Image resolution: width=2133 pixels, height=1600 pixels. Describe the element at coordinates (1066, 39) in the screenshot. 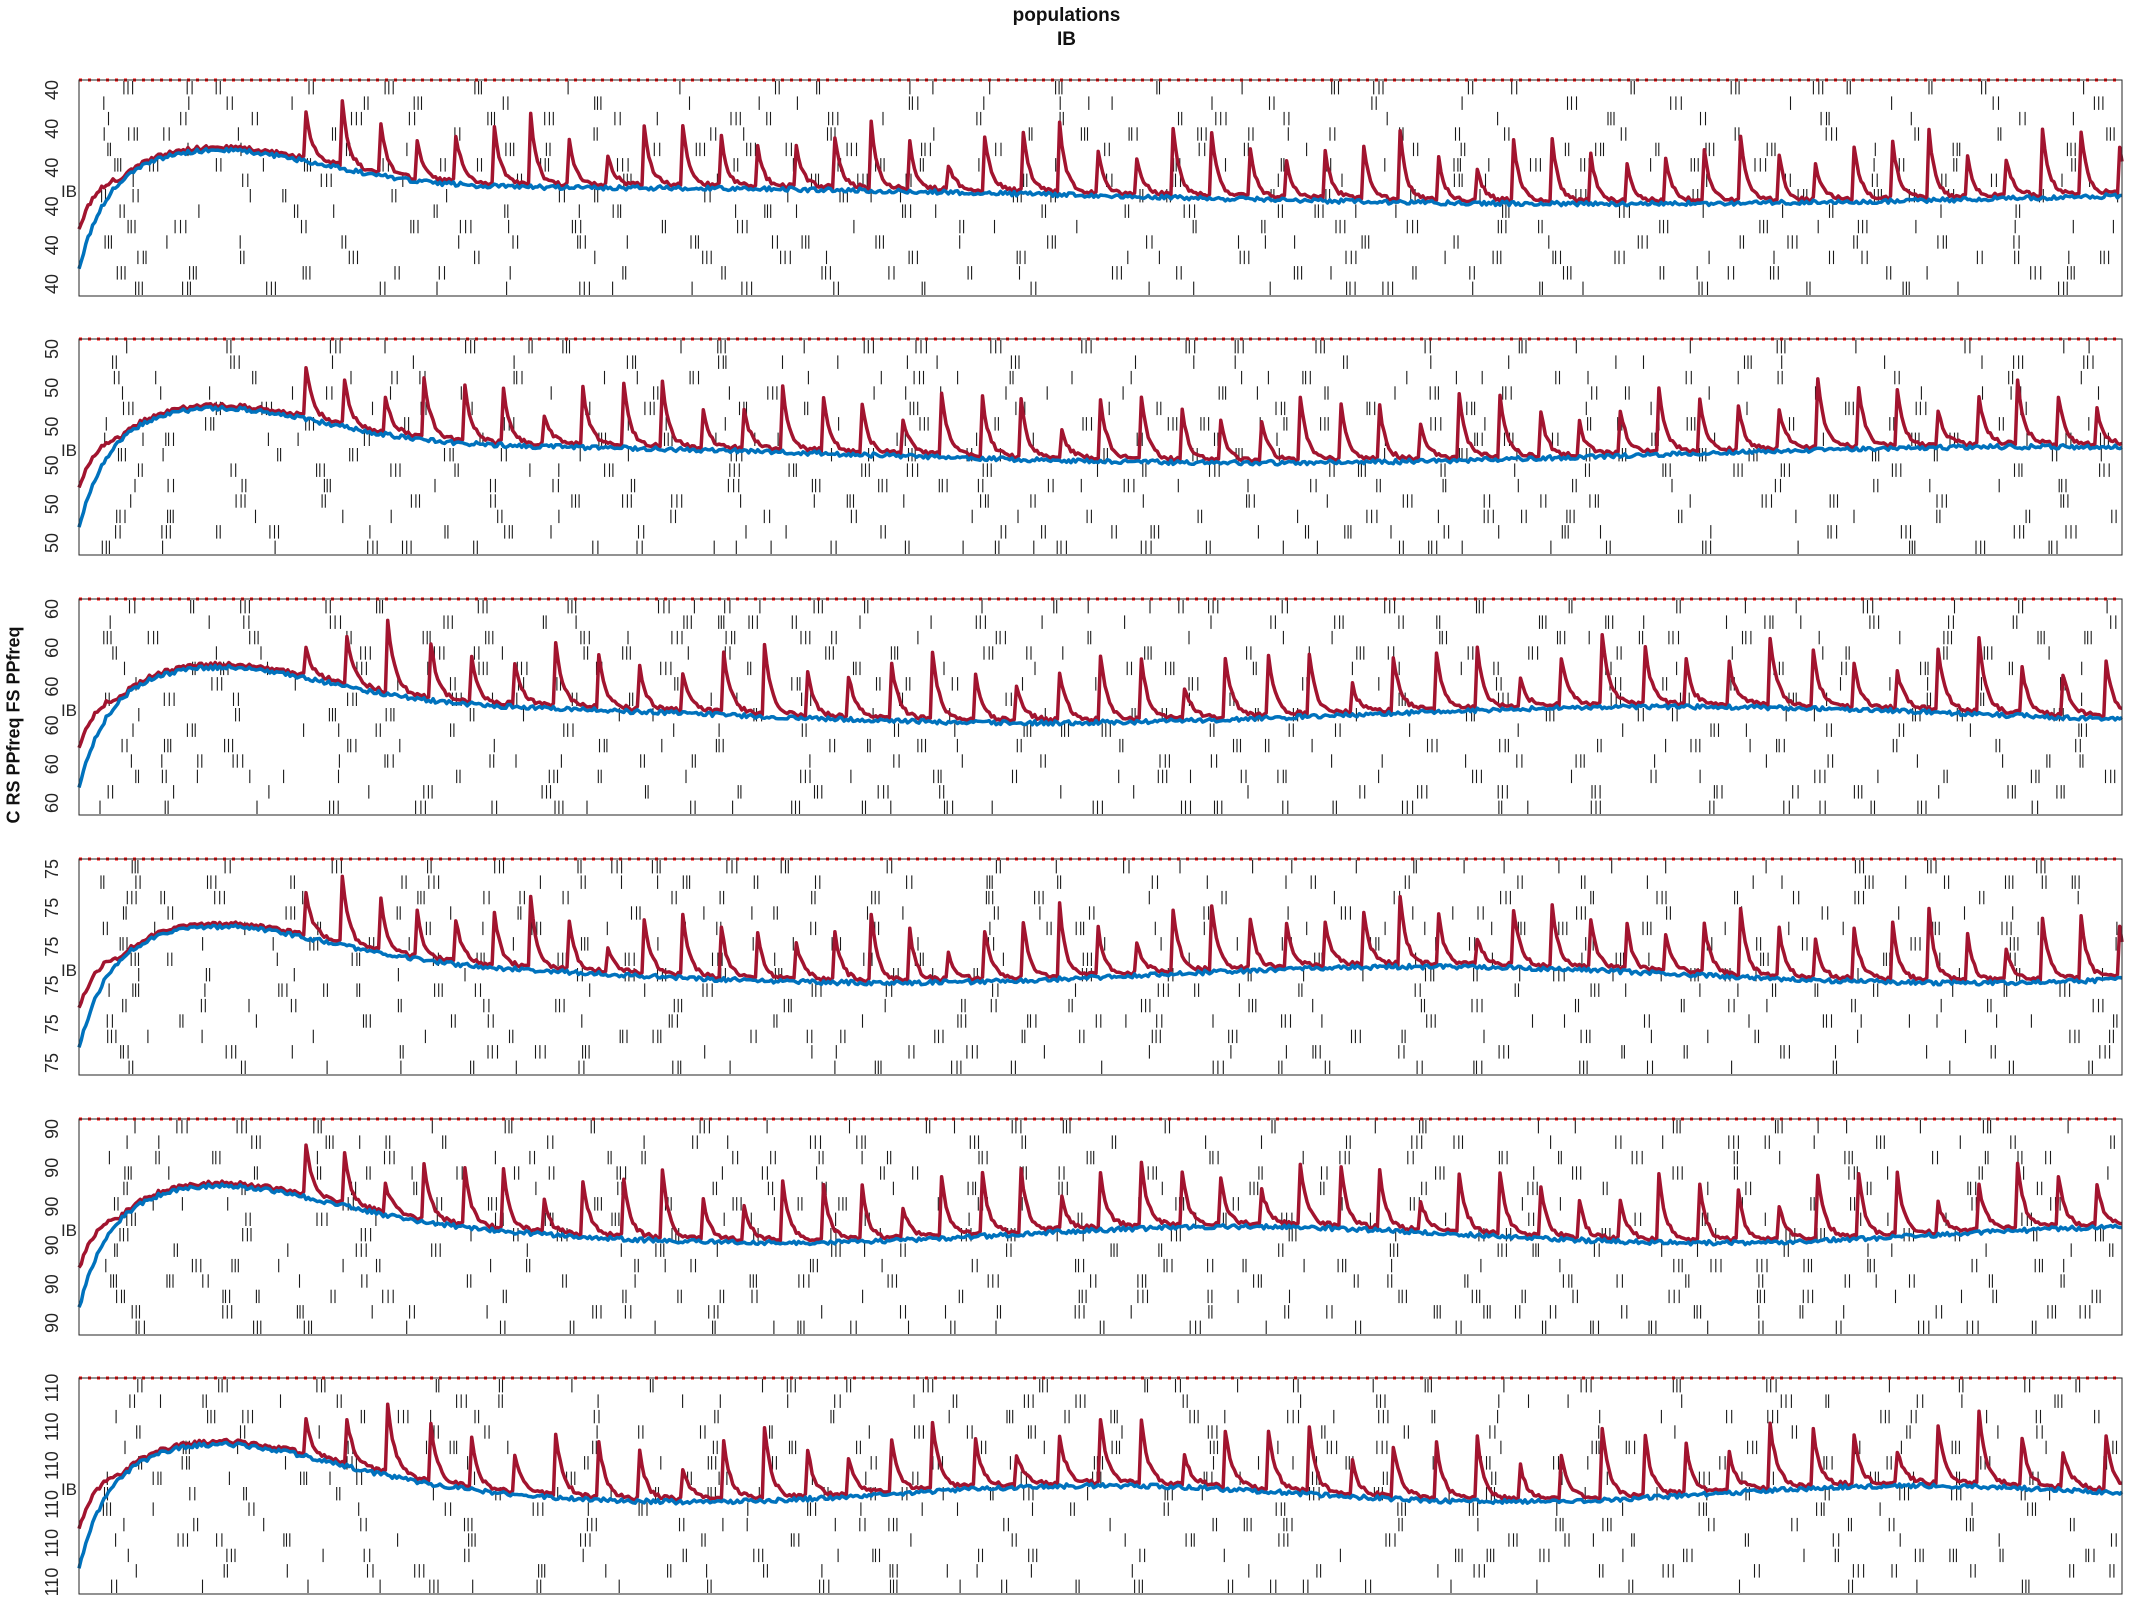

I see `title-line-2: IB` at that location.